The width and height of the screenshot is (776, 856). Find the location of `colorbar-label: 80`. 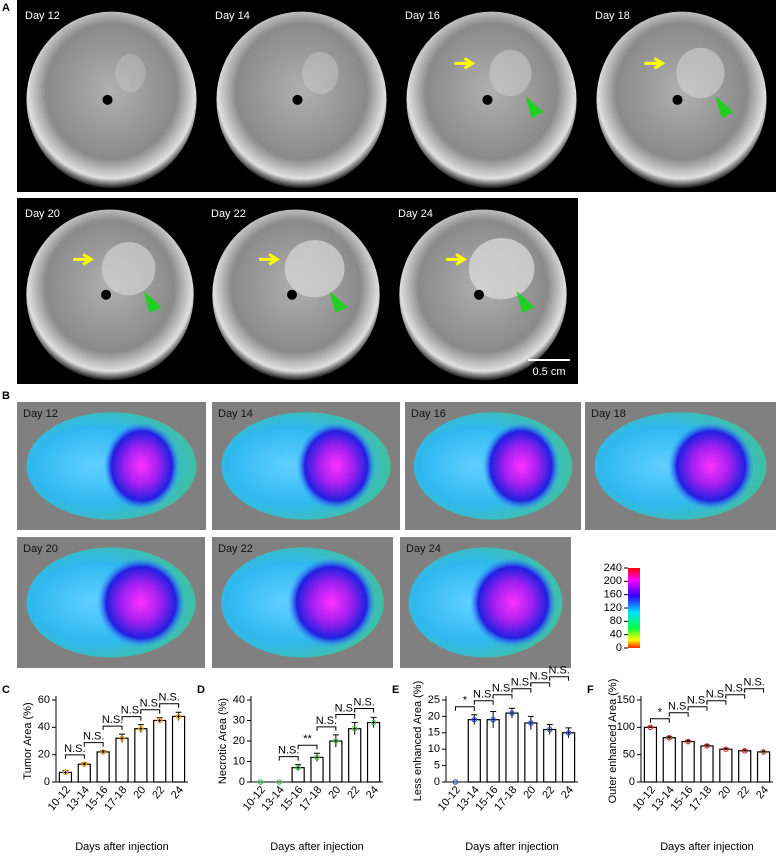

colorbar-label: 80 is located at coordinates (616, 621).